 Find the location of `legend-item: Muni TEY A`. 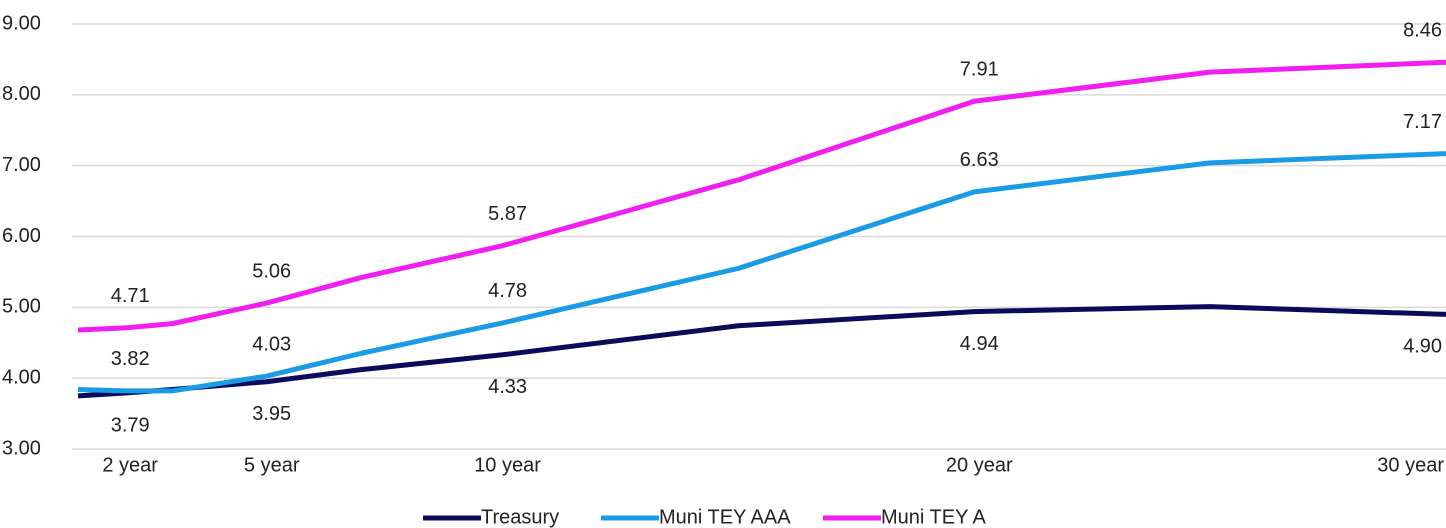

legend-item: Muni TEY A is located at coordinates (905, 517).